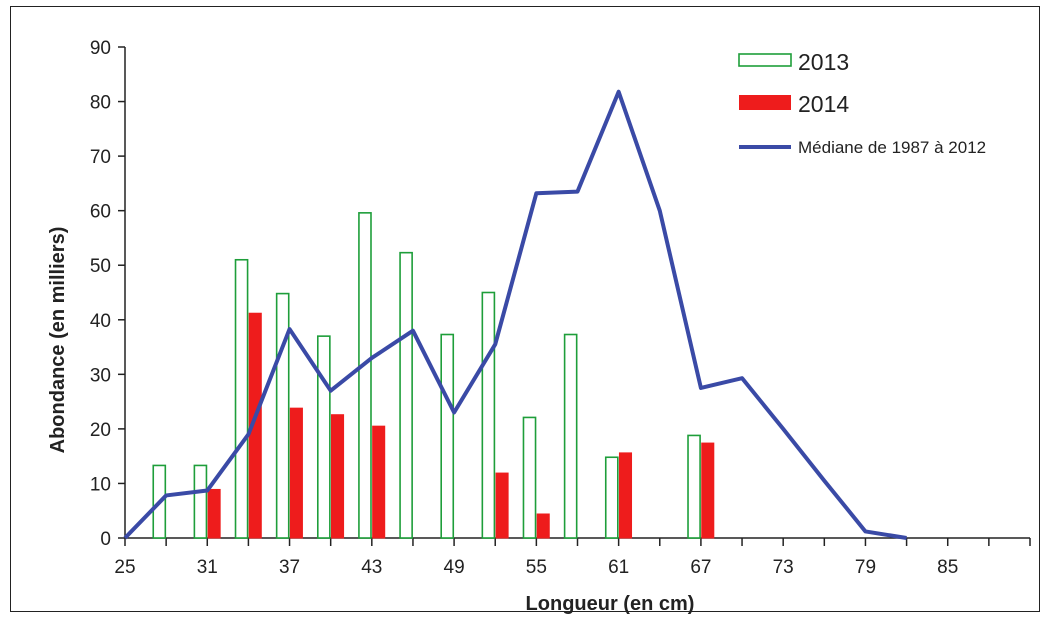 The image size is (1047, 617). What do you see at coordinates (865, 567) in the screenshot?
I see `x-tick-label: 79` at bounding box center [865, 567].